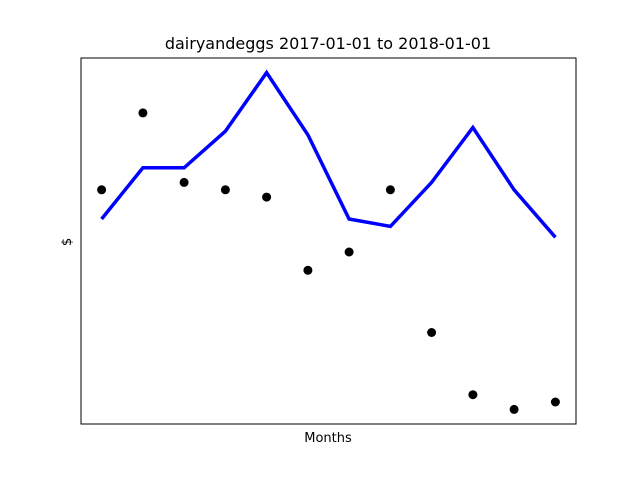 This screenshot has height=478, width=640. What do you see at coordinates (328, 43) in the screenshot?
I see `chart-title: dairyandeggs 2017-01-01 to 2018-01-01` at bounding box center [328, 43].